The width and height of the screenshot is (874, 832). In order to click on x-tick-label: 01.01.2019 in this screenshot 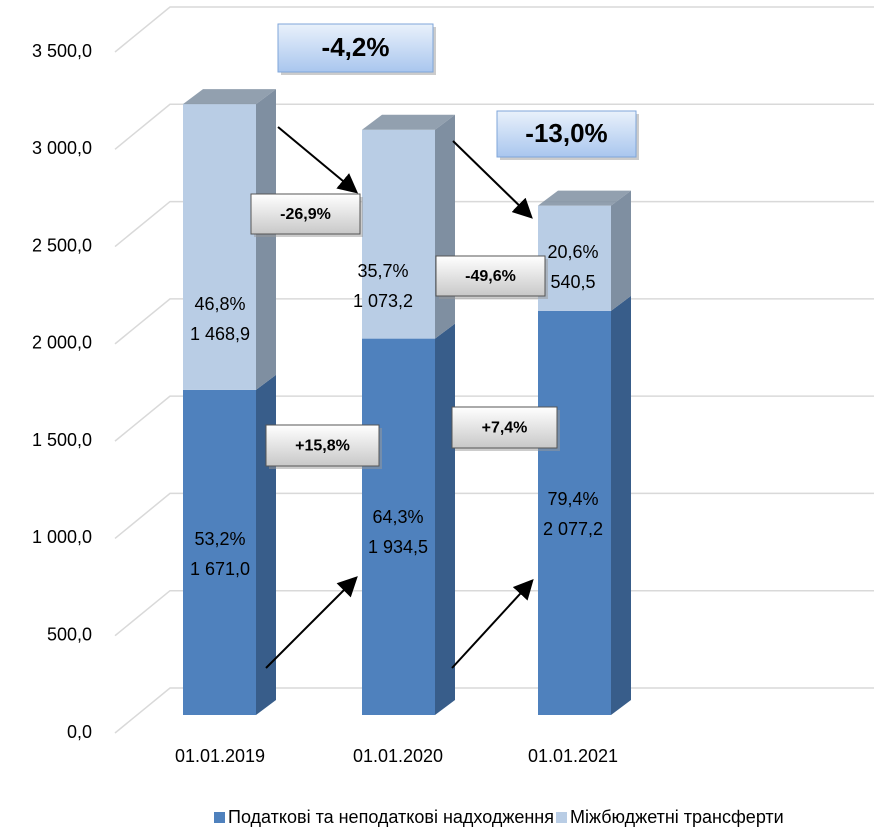, I will do `click(220, 756)`.